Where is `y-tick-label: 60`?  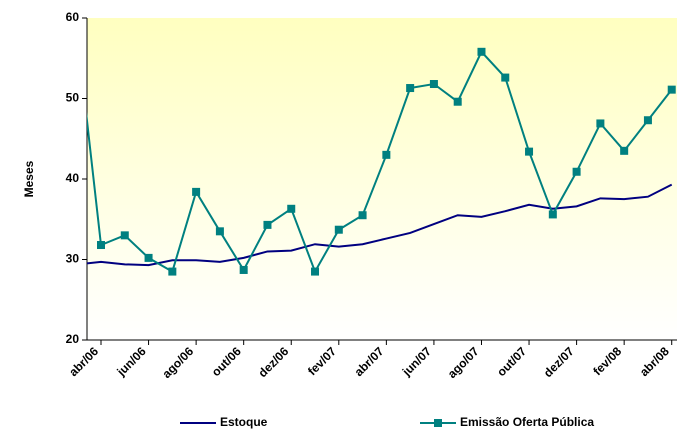 y-tick-label: 60 is located at coordinates (73, 17).